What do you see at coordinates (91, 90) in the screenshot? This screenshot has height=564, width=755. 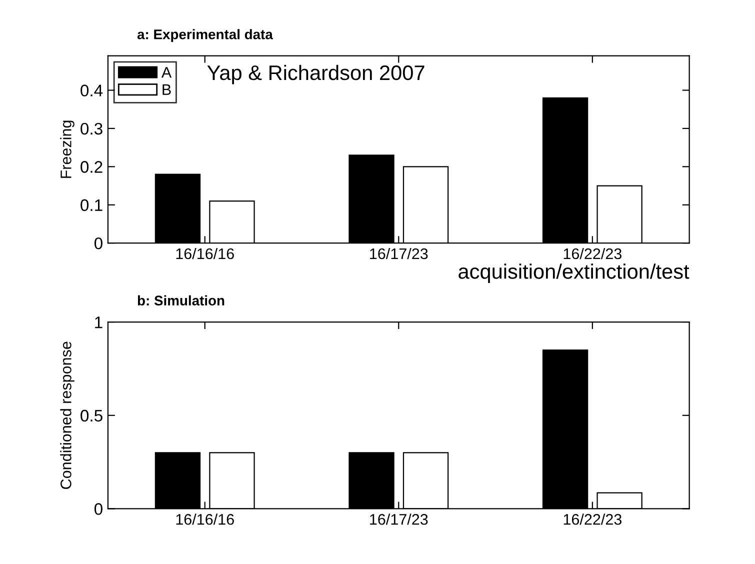 I see `y-tick-label: 0.4` at bounding box center [91, 90].